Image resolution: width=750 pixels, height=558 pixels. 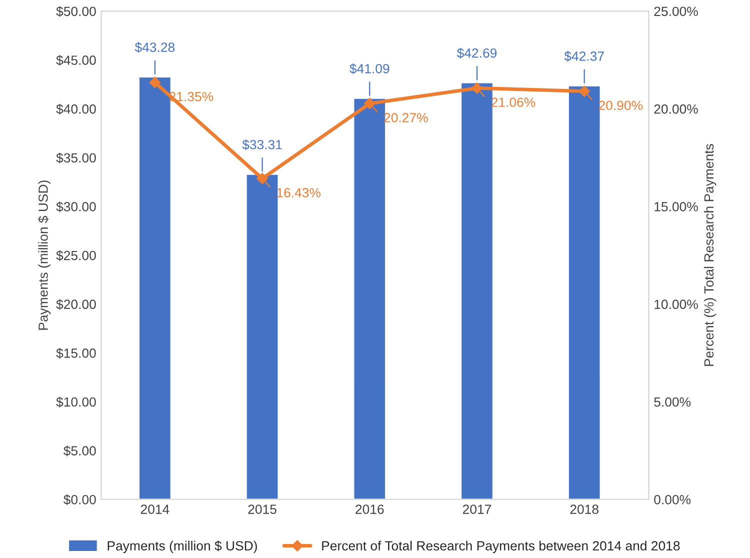 What do you see at coordinates (672, 499) in the screenshot?
I see `y2-tick-label: 0.00%` at bounding box center [672, 499].